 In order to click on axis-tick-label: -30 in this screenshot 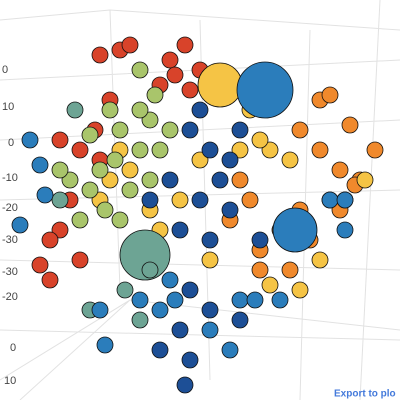, I will do `click(10, 240)`.